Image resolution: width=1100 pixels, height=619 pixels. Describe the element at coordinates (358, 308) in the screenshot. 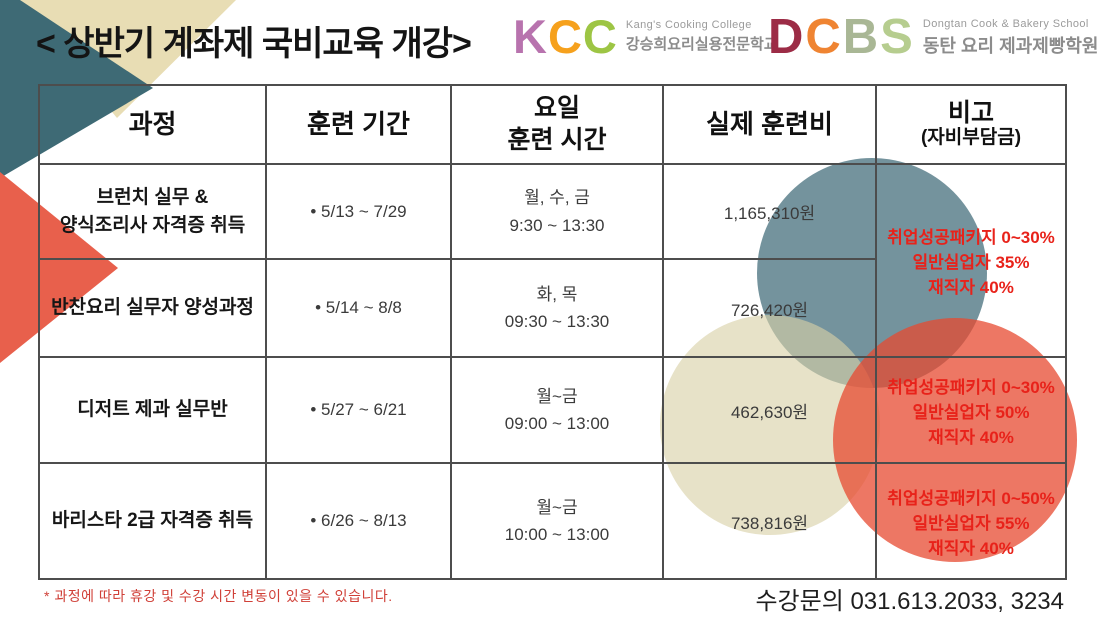

I see `course-period: • 5/14 ~ 8/8` at that location.